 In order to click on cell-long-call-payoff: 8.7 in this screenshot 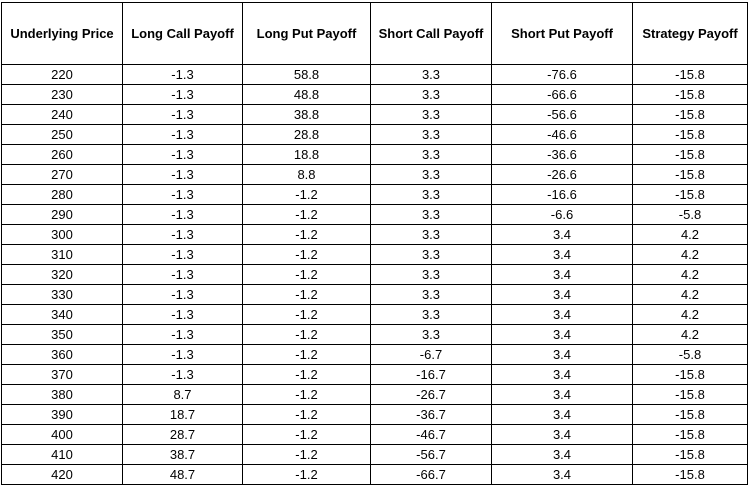, I will do `click(182, 394)`.